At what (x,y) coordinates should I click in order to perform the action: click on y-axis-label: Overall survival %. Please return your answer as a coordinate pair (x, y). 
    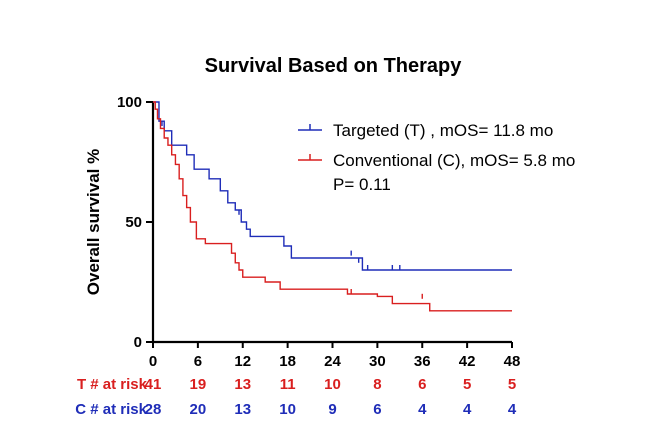
    Looking at the image, I should click on (93, 222).